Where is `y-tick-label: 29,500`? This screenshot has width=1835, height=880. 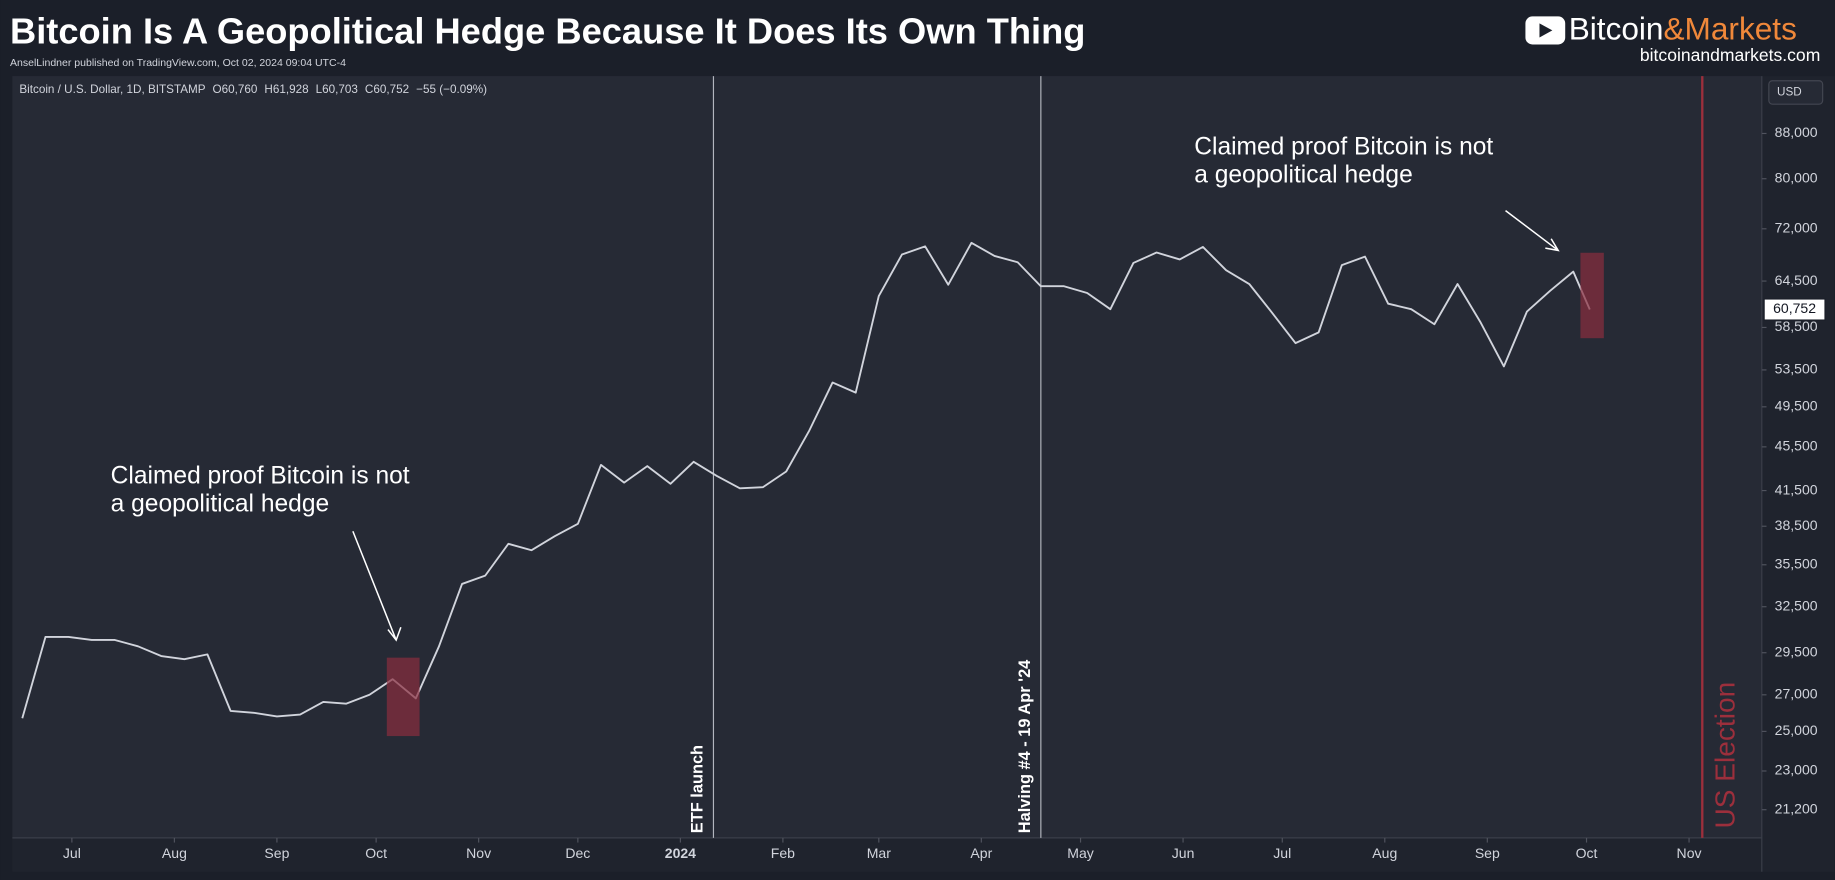 y-tick-label: 29,500 is located at coordinates (1796, 651).